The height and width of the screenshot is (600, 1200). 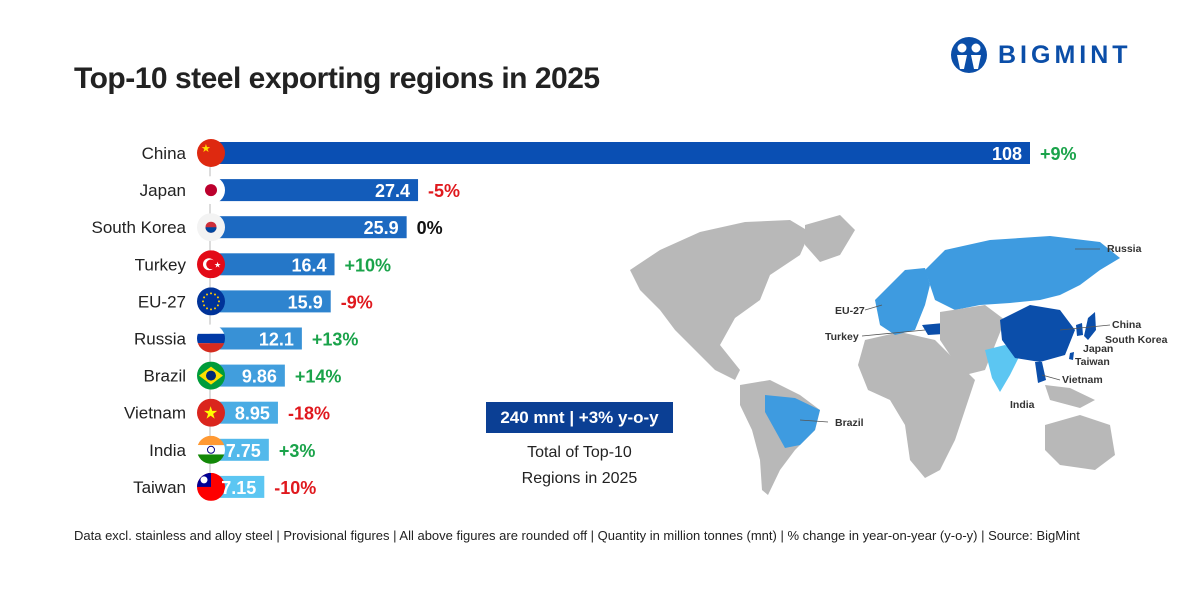 I want to click on bar-row-south-korea: South Korea 25.9 0%, so click(x=267, y=227).